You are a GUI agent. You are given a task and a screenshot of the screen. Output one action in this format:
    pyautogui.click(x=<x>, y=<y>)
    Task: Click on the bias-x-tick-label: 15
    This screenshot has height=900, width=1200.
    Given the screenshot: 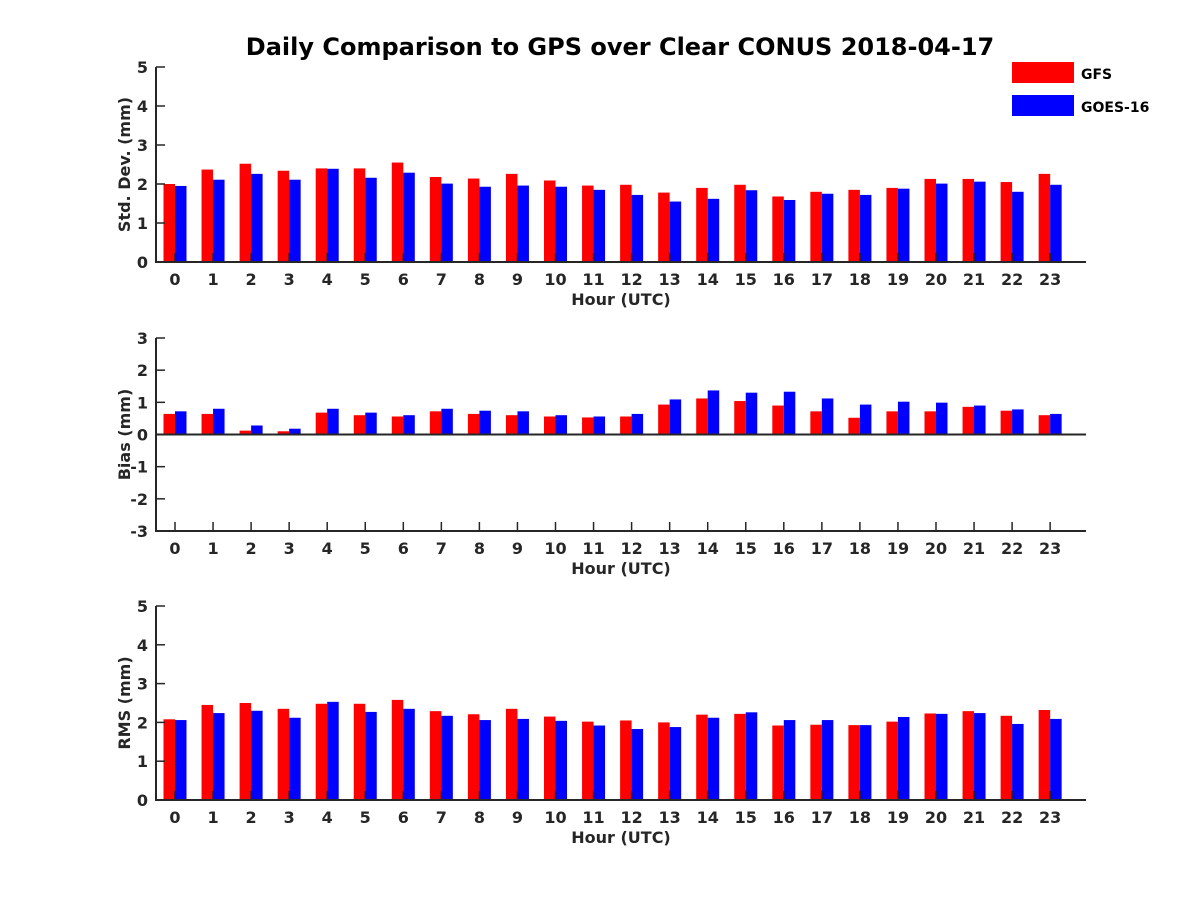 What is the action you would take?
    pyautogui.click(x=746, y=548)
    